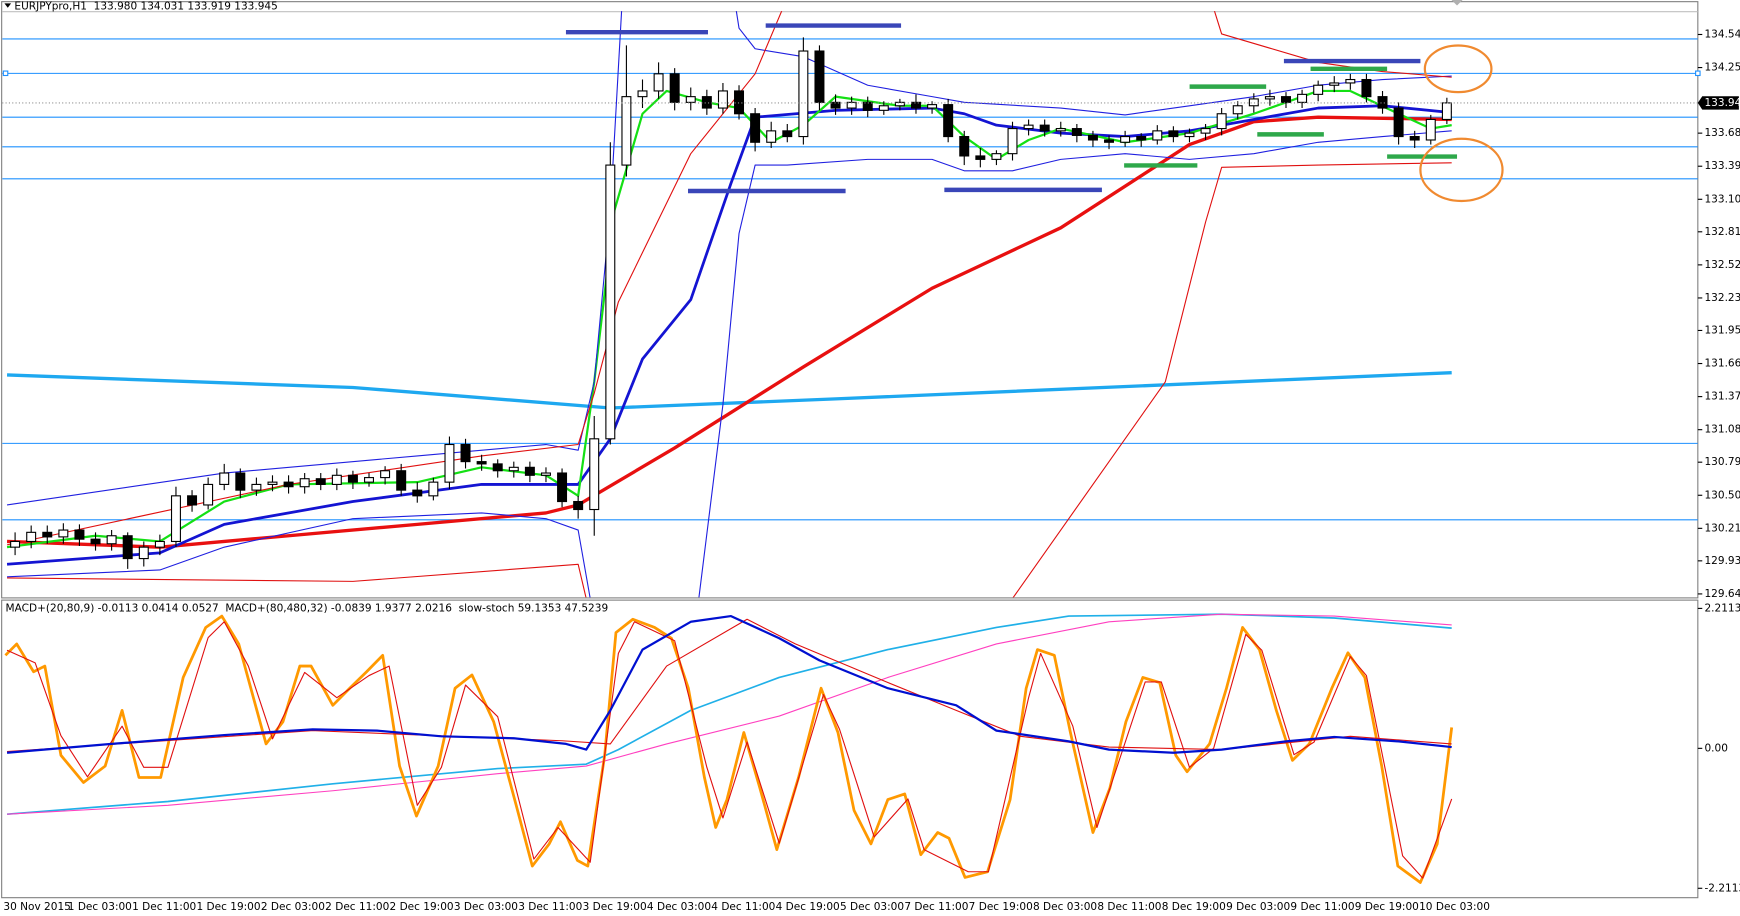 The width and height of the screenshot is (1740, 916). I want to click on x-tick-label: 3 Dec 03:00, so click(486, 907).